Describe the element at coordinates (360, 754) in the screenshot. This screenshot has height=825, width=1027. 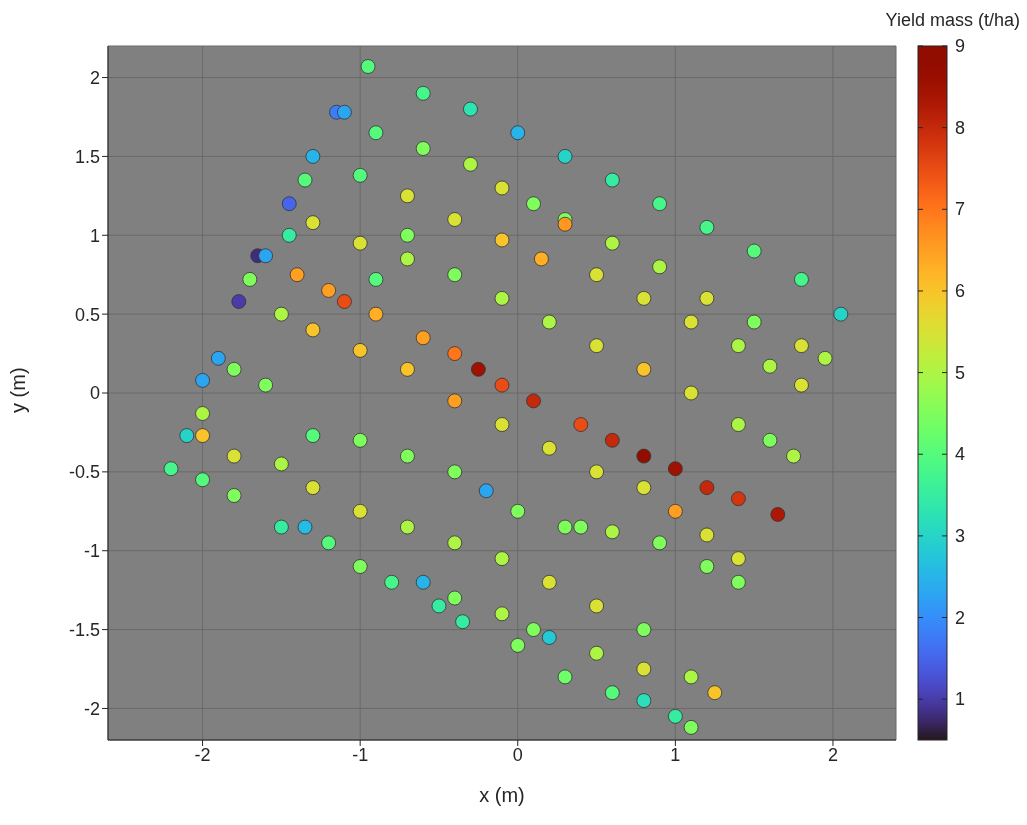
I see `x-tick-label: -1` at that location.